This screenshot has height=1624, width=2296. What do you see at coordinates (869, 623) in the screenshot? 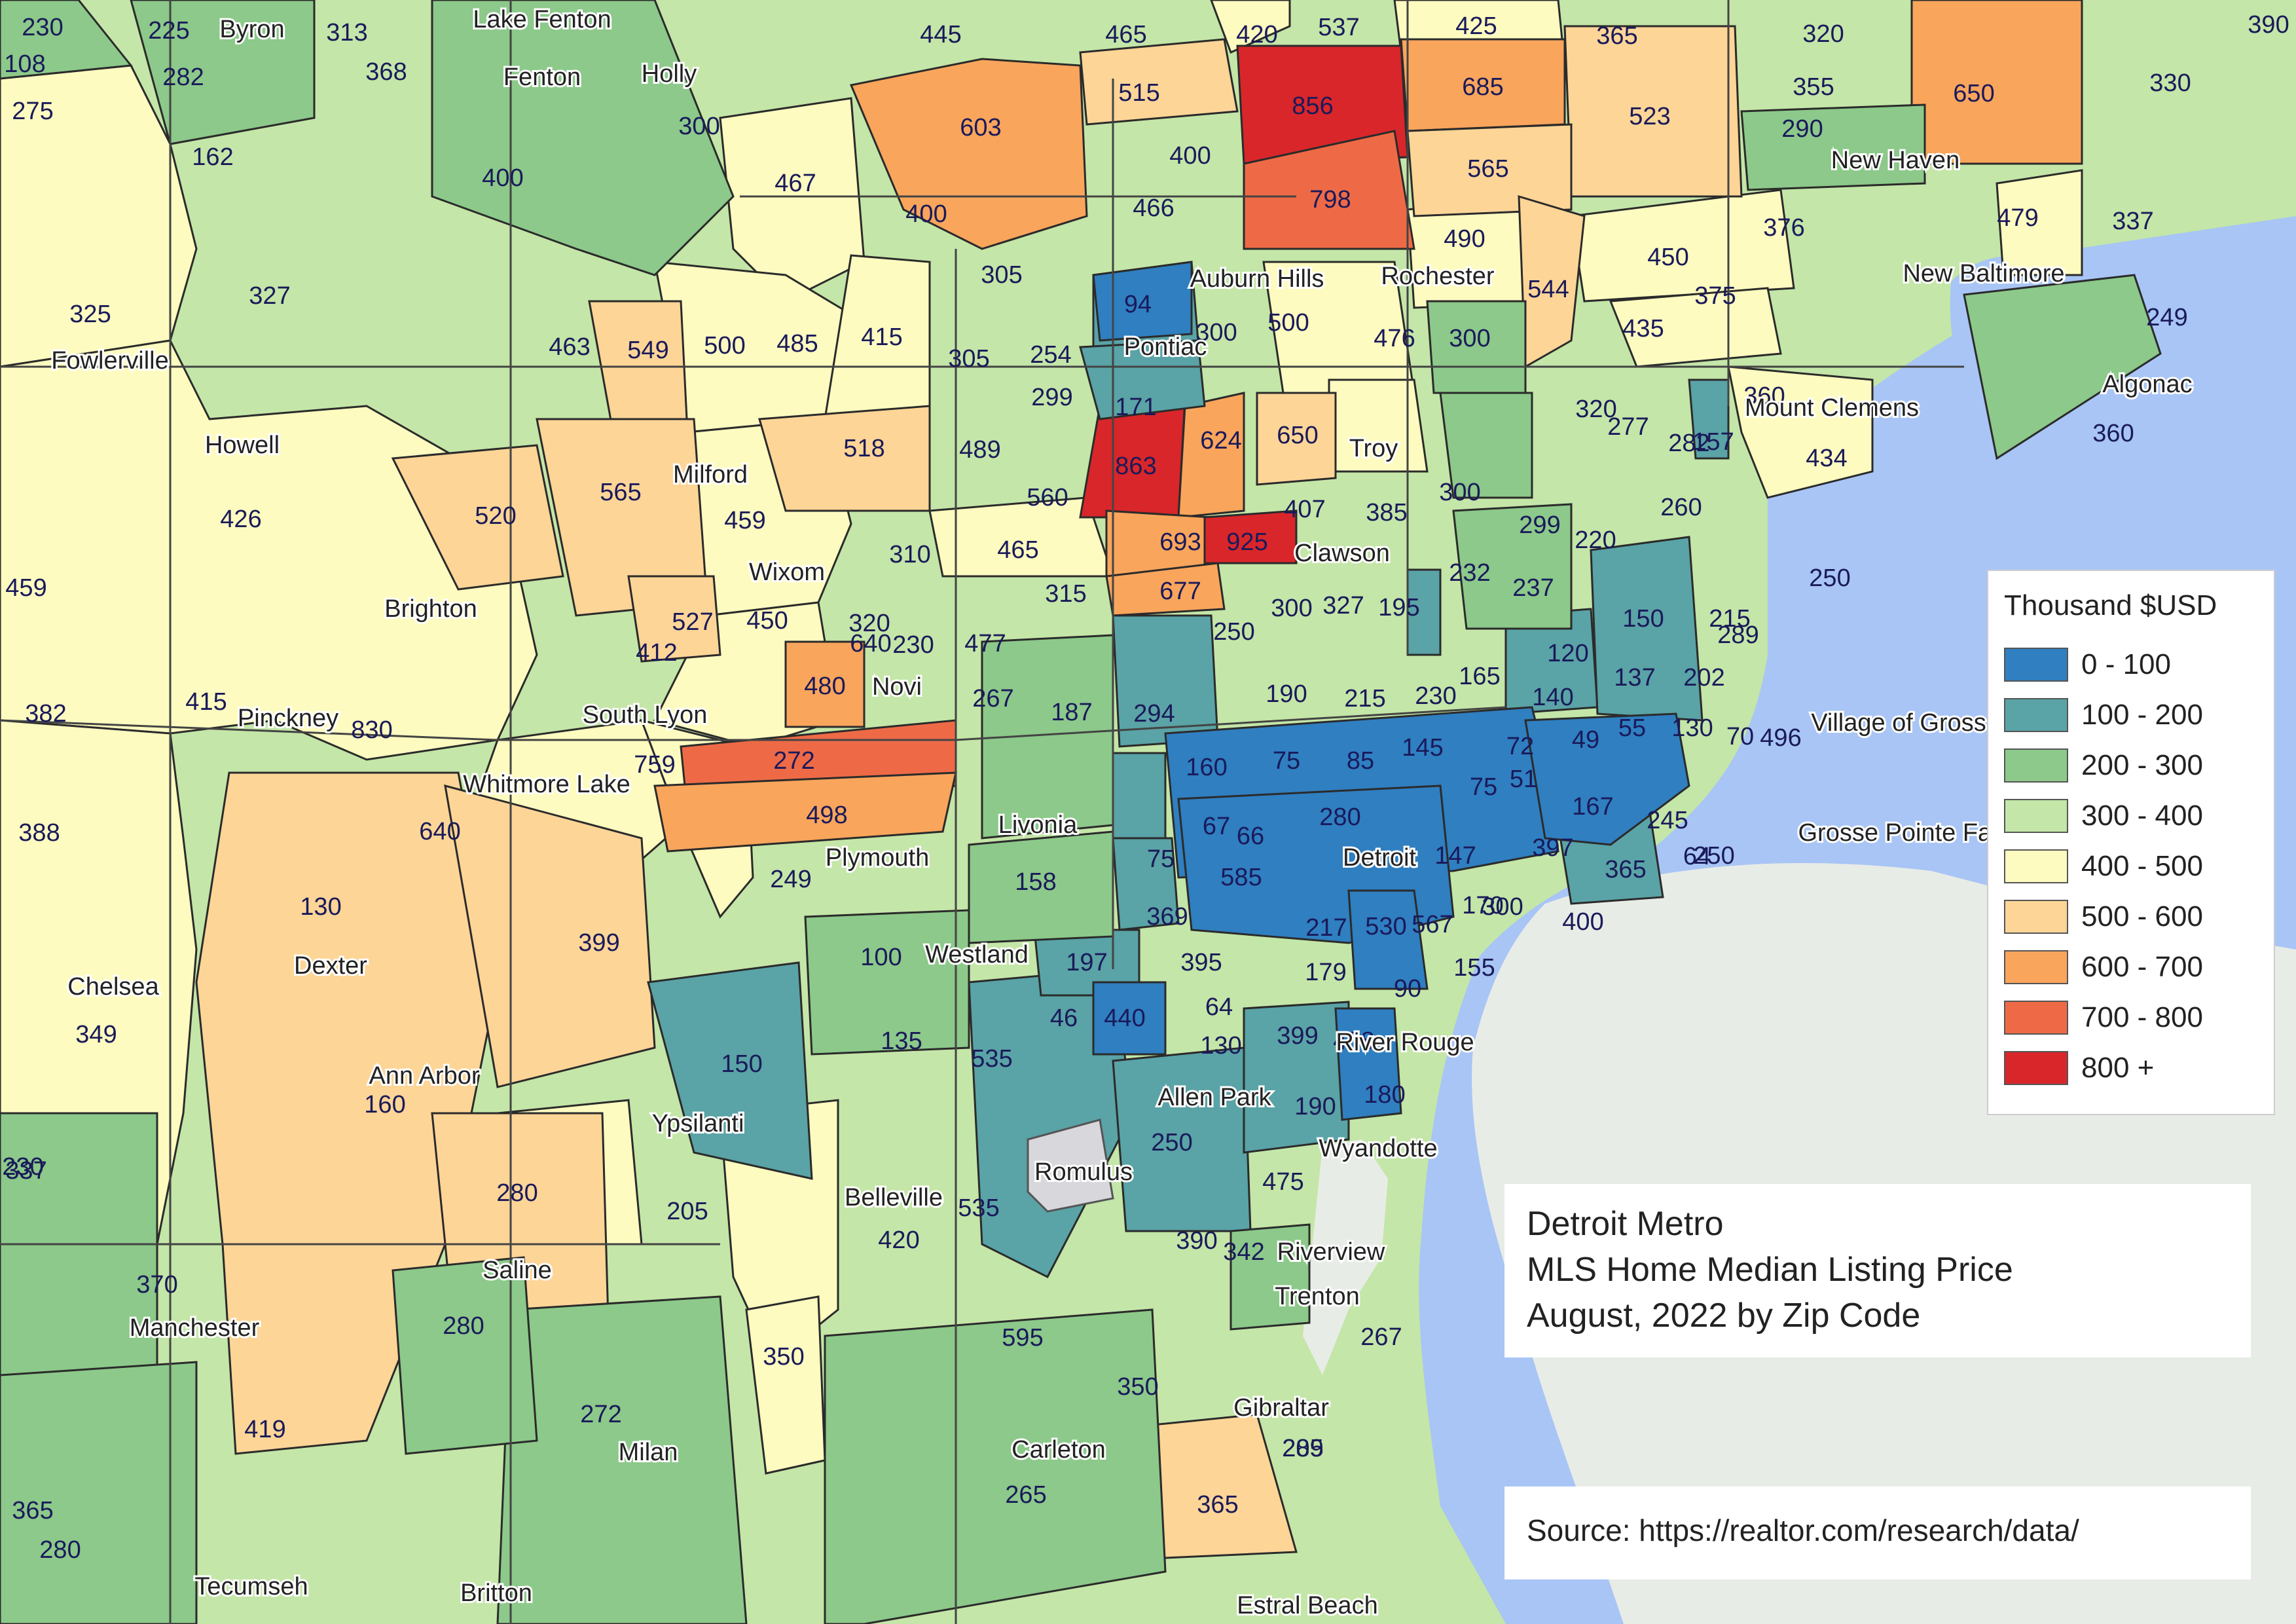
I see `zip-value-label: 320` at bounding box center [869, 623].